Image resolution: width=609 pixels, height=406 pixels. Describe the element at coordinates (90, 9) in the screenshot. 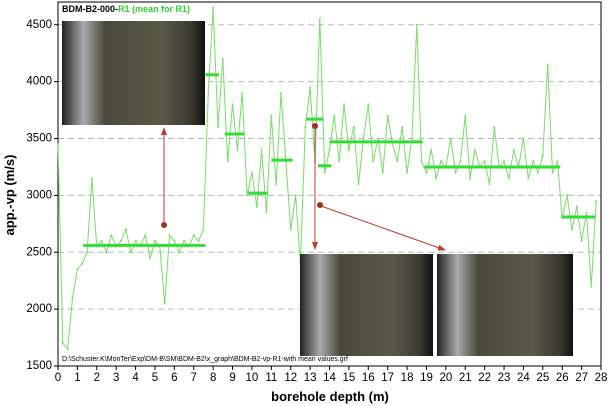

I see `title-part: BDM-B2-000-` at that location.